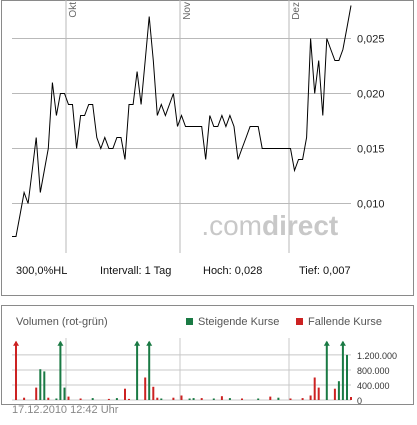  What do you see at coordinates (231, 225) in the screenshot?
I see `watermark-prefix: .com` at bounding box center [231, 225].